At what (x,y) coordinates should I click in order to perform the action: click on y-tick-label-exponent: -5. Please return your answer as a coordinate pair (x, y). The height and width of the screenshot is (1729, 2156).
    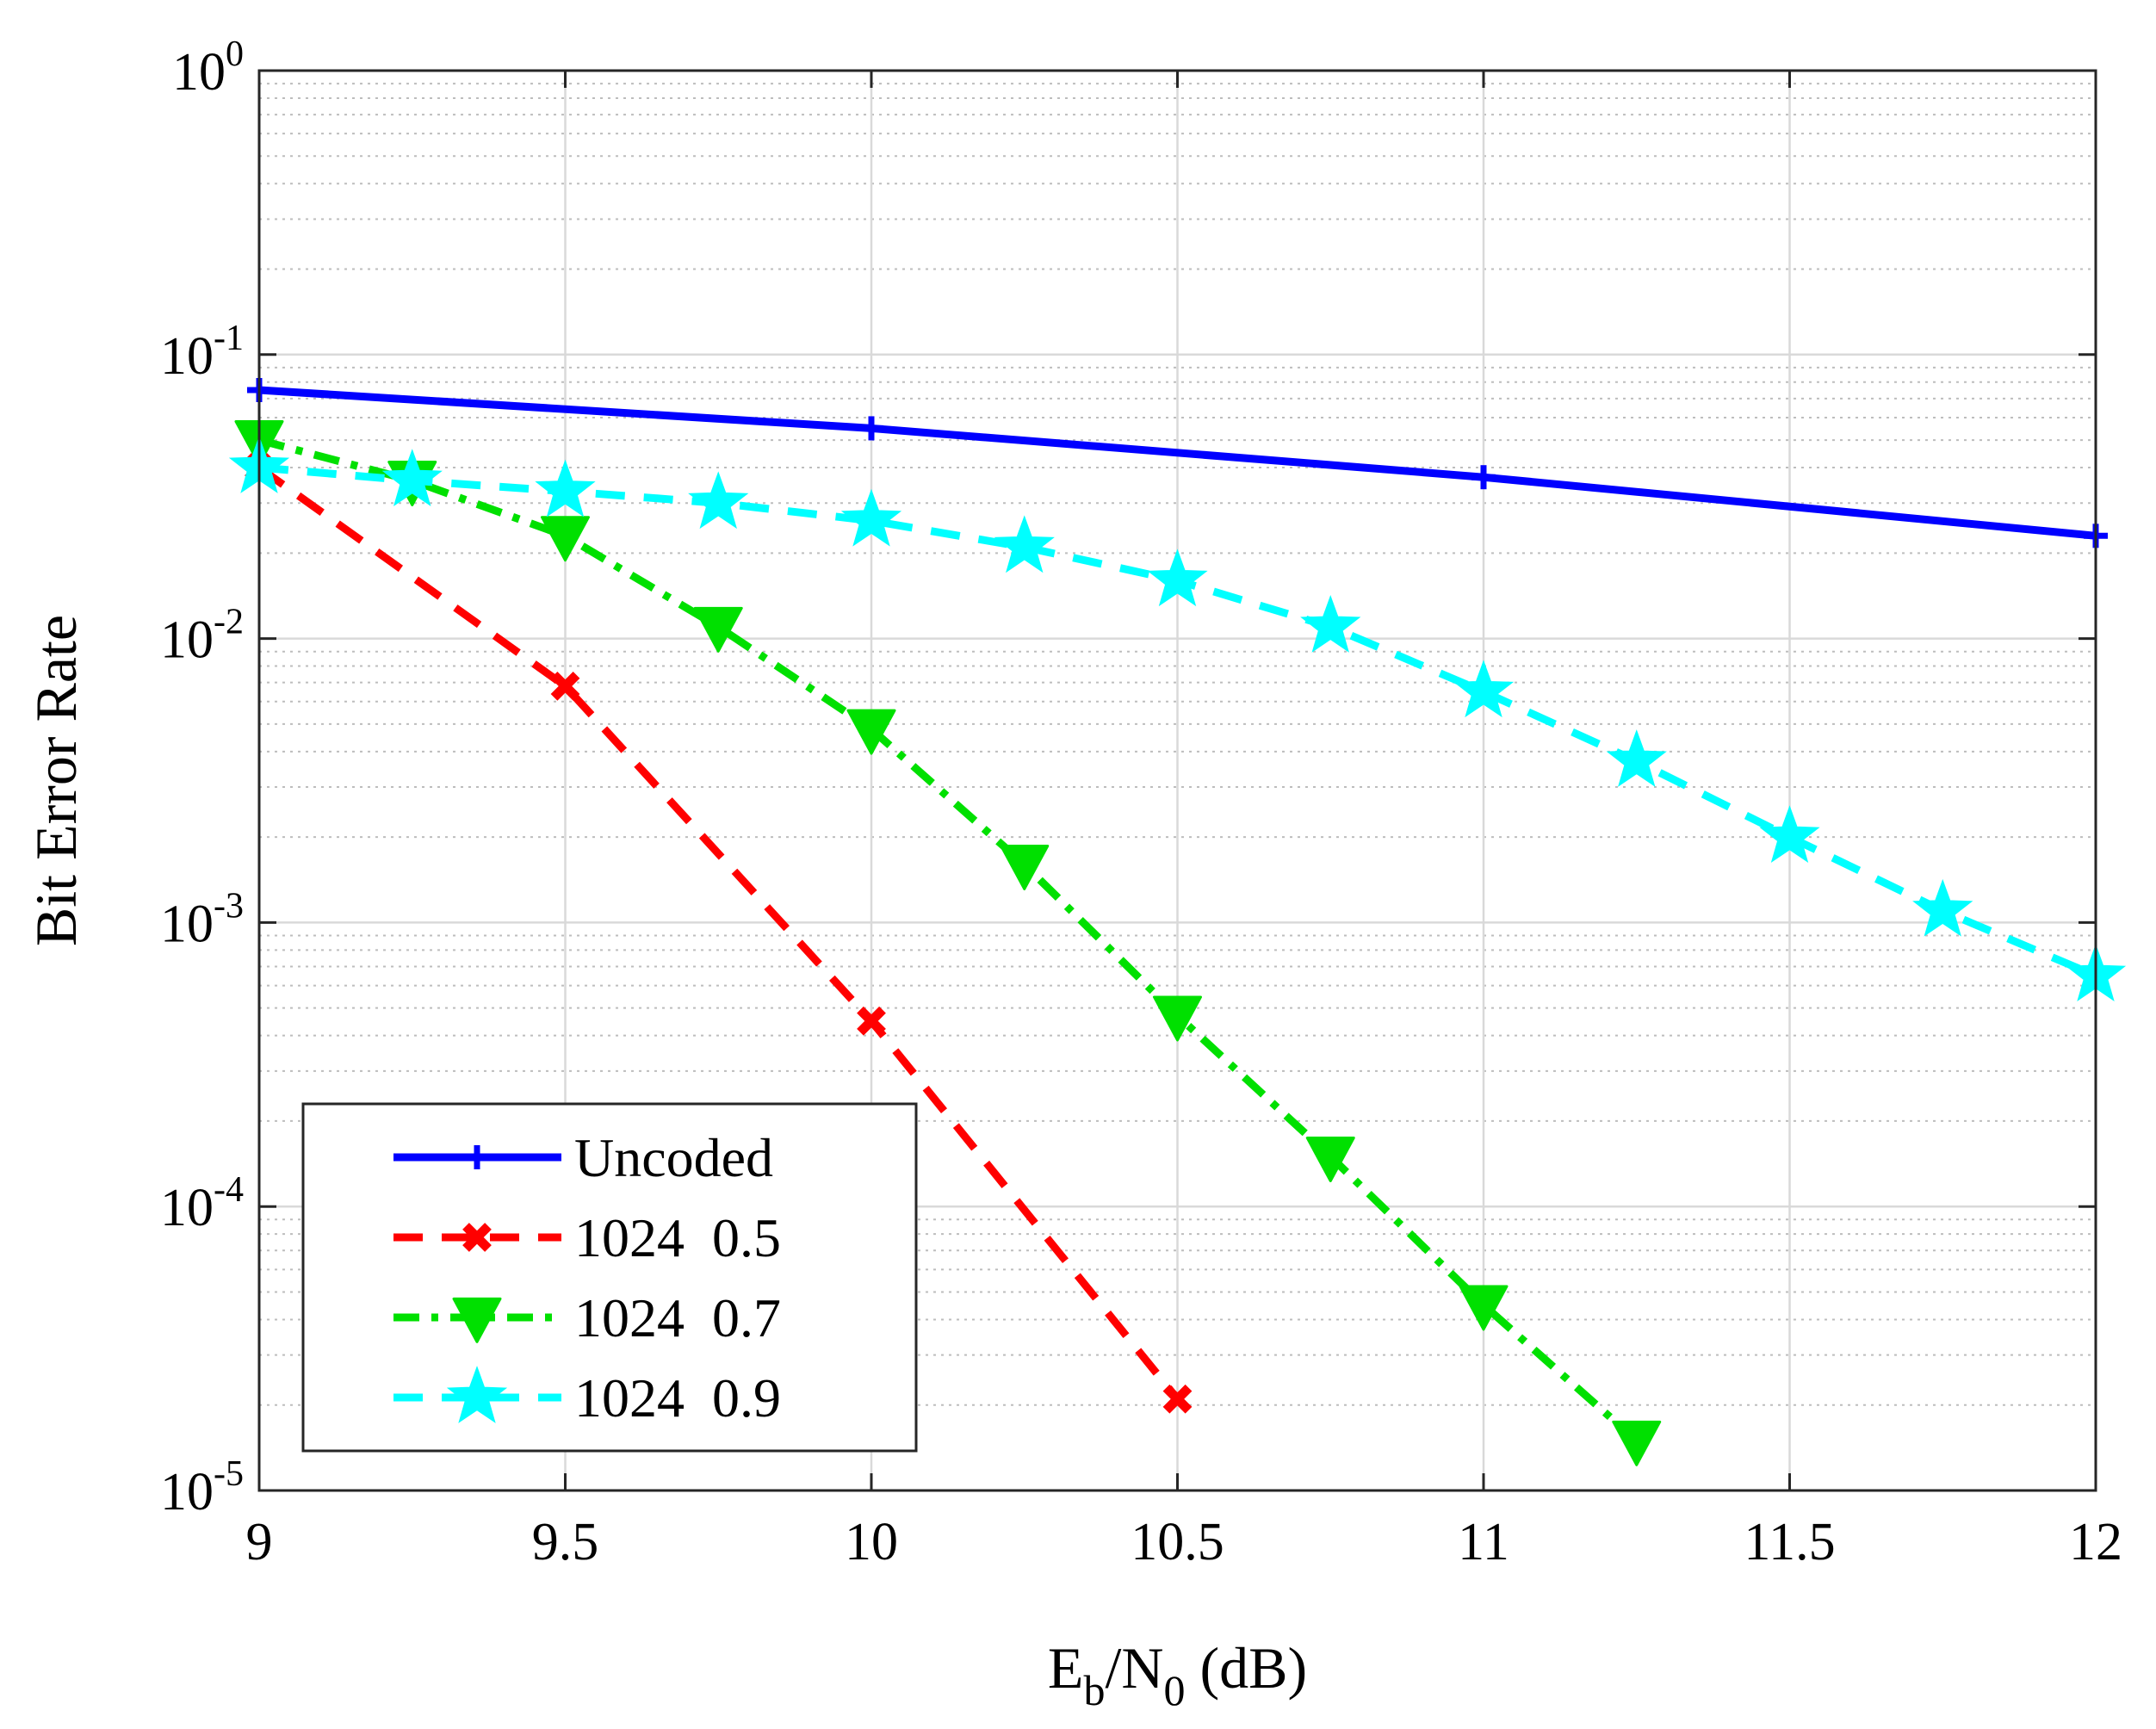
    Looking at the image, I should click on (229, 1474).